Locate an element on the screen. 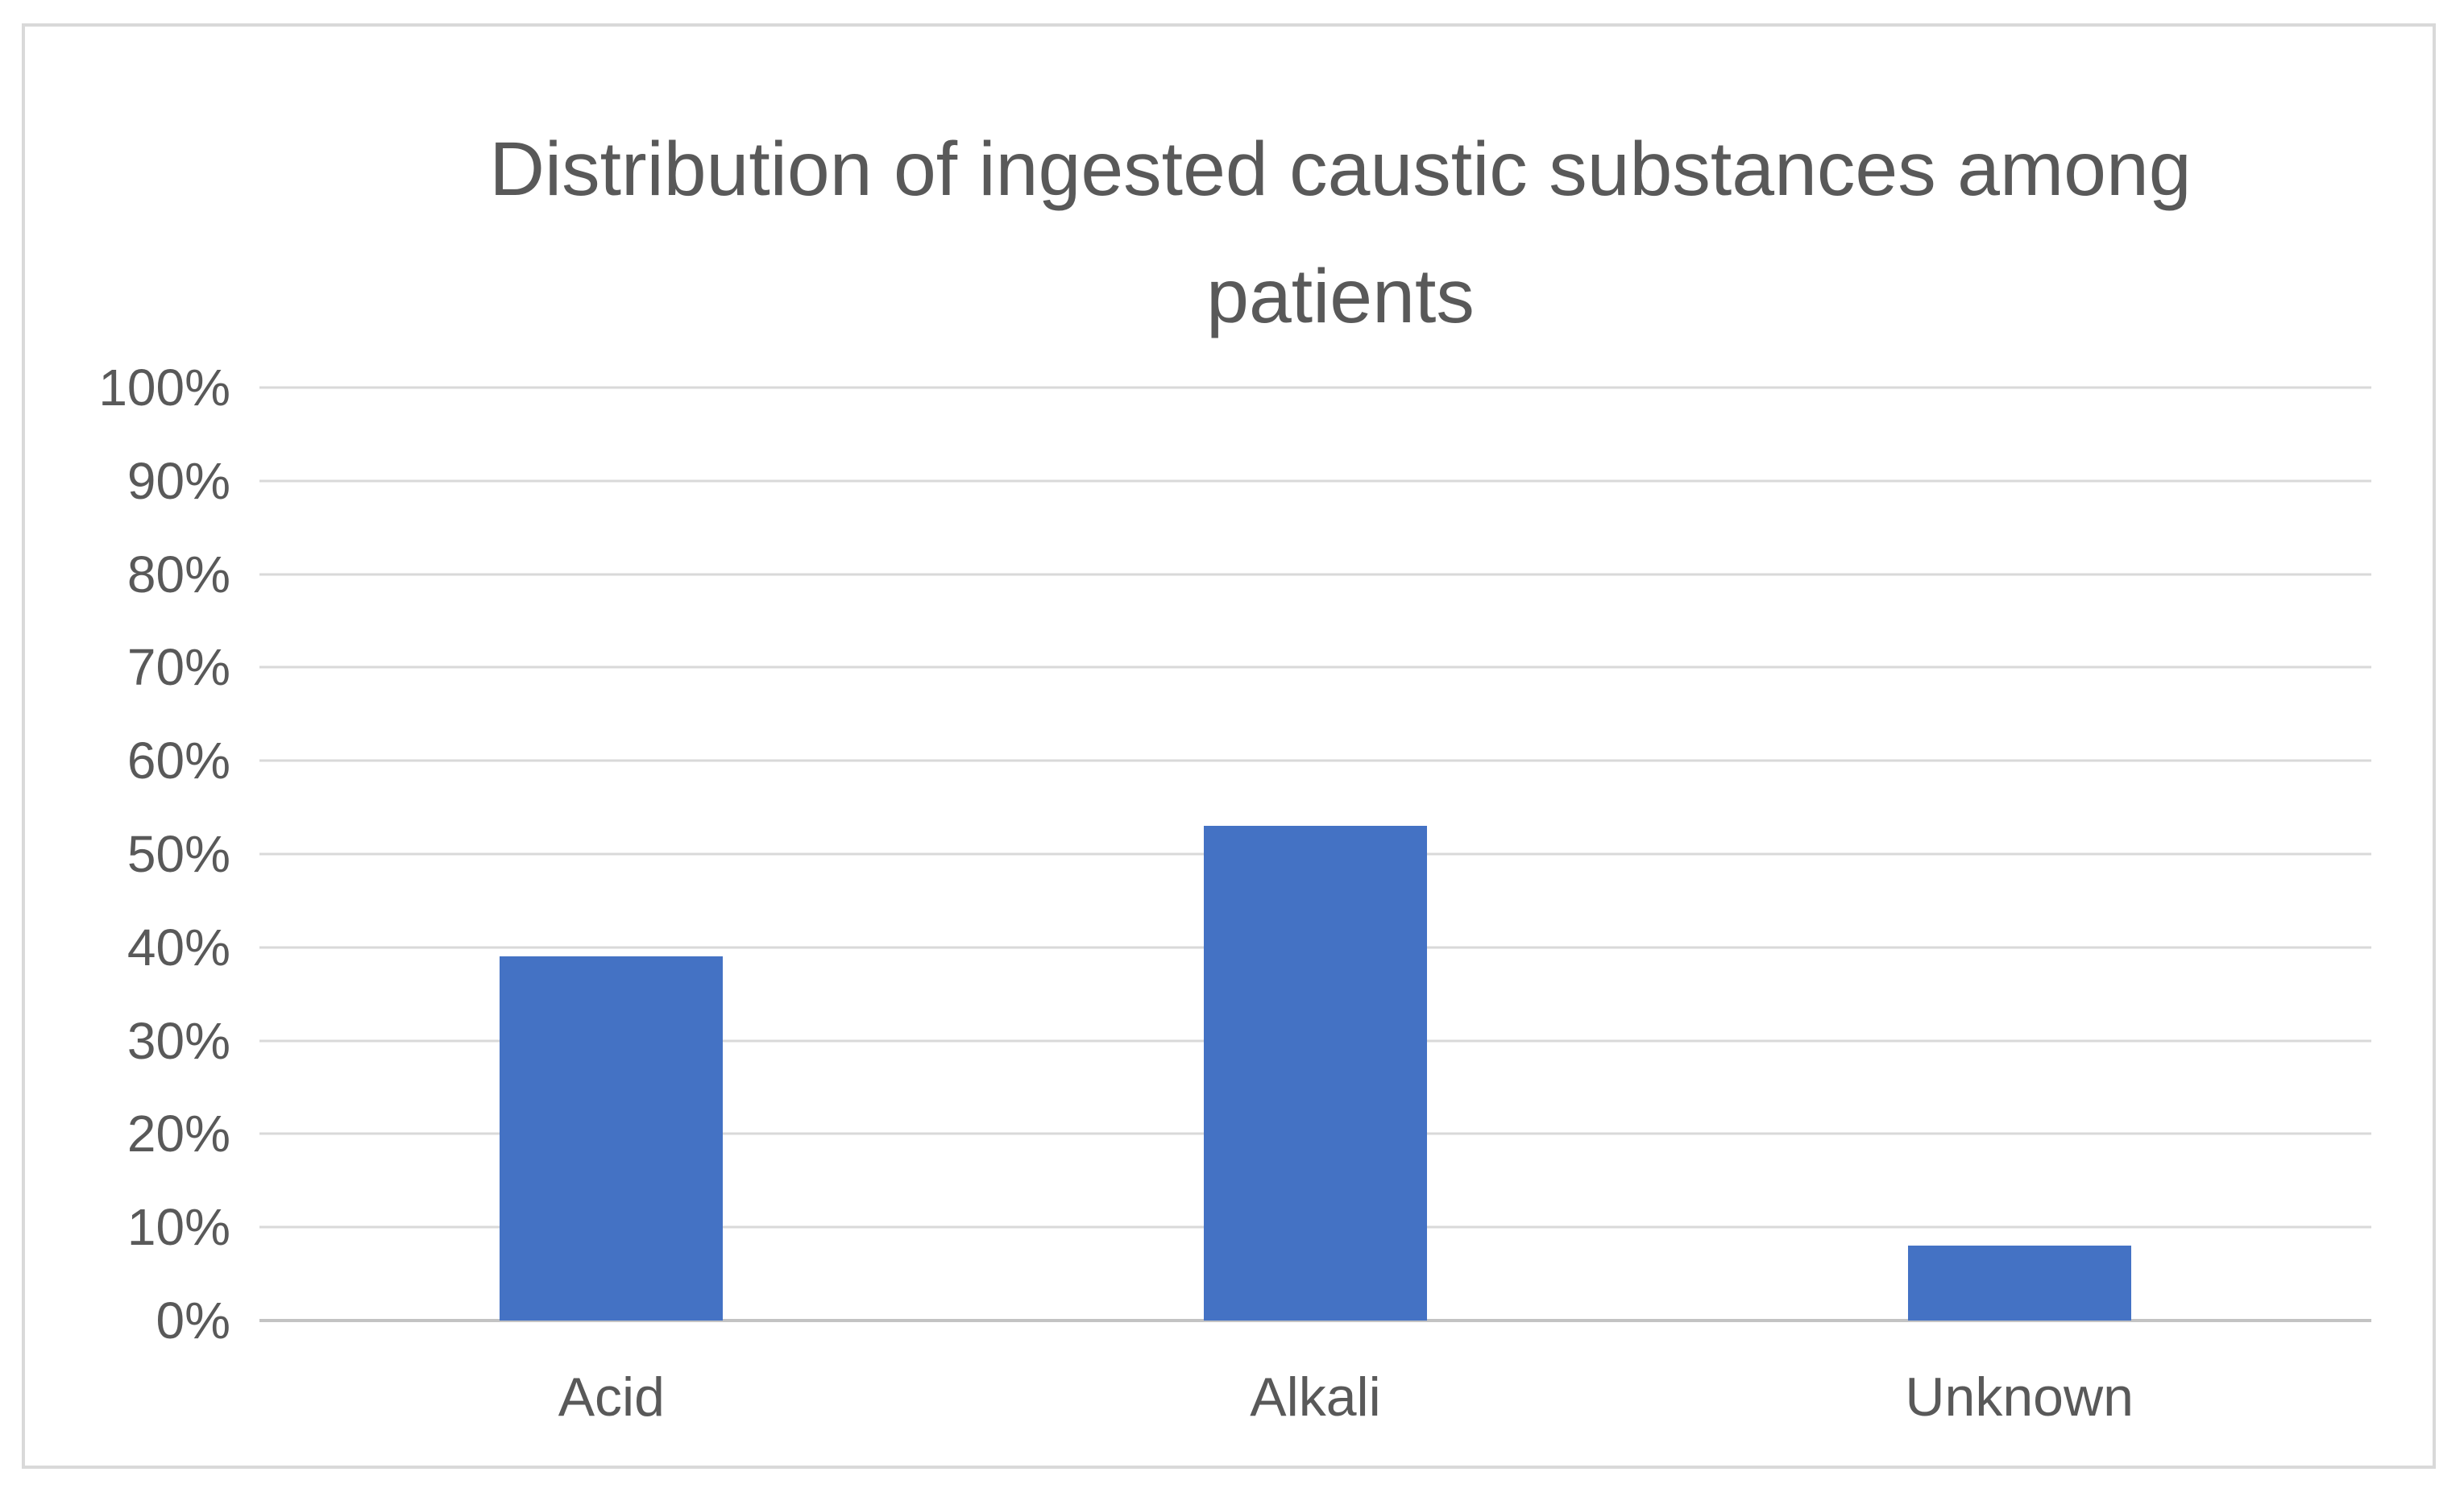 Image resolution: width=2464 pixels, height=1501 pixels. y-tick-label: 0% is located at coordinates (193, 1321).